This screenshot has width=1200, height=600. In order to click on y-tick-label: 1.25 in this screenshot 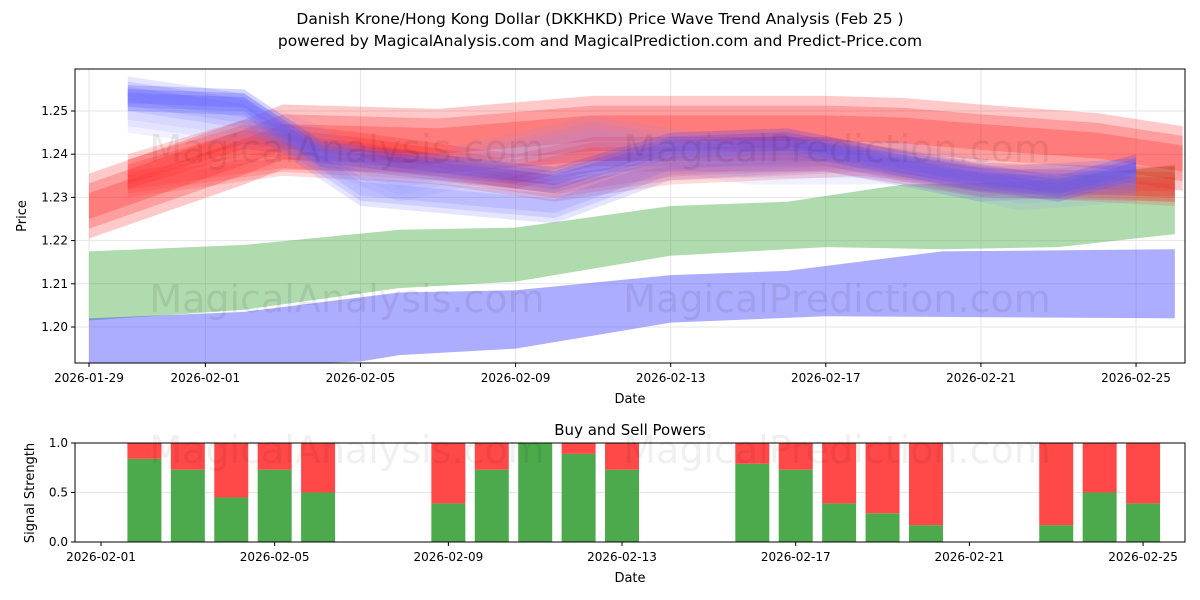, I will do `click(54, 111)`.